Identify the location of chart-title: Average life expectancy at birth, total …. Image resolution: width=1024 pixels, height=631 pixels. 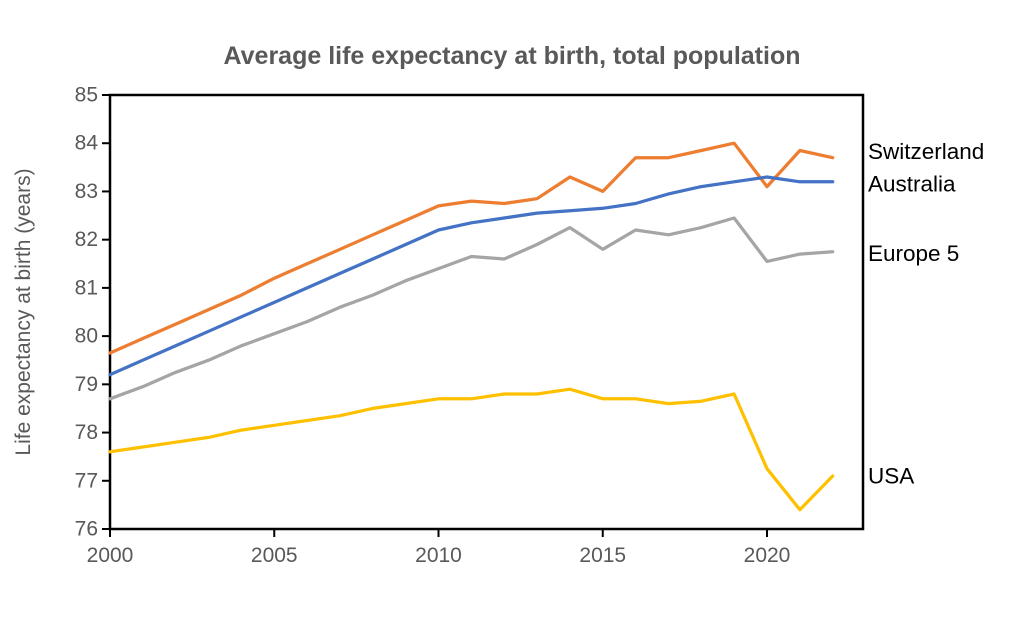
(512, 56).